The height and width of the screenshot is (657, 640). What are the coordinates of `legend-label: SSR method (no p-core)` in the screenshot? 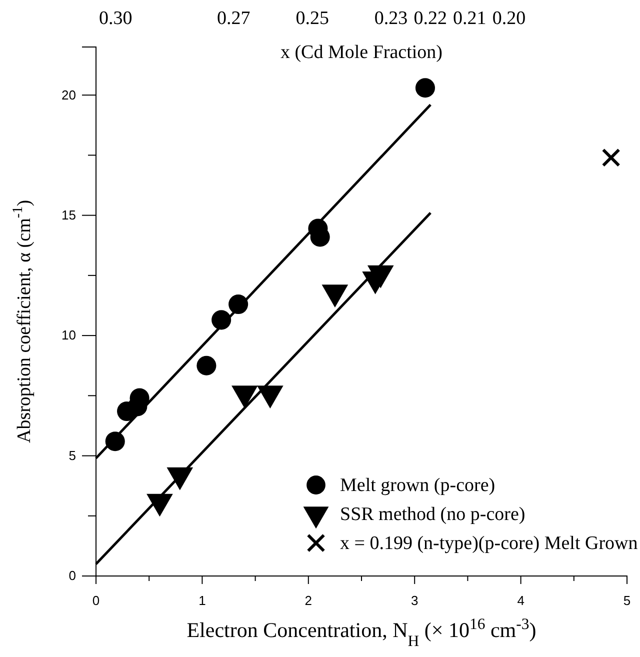 It's located at (433, 514).